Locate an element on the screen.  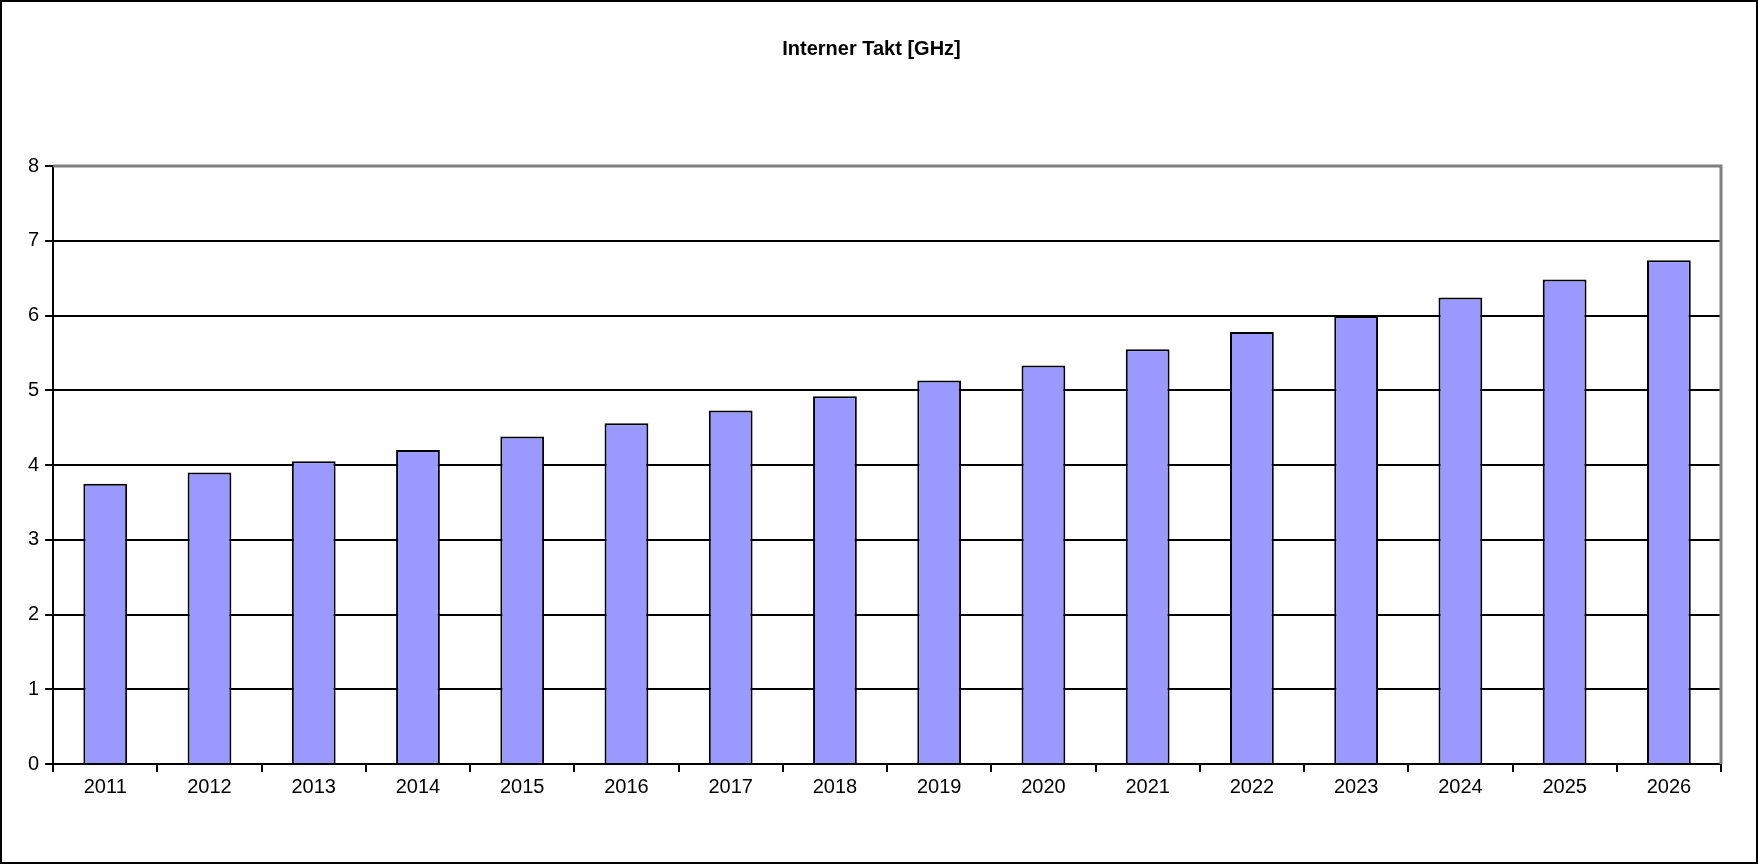
x-tick-label: 2023 is located at coordinates (1356, 785).